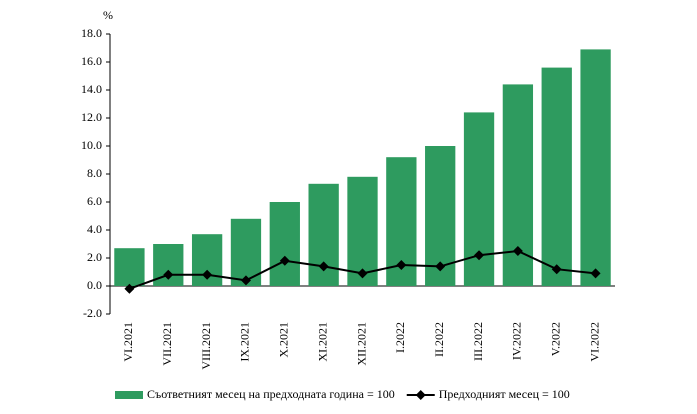 This screenshot has width=697, height=414. Describe the element at coordinates (91, 145) in the screenshot. I see `y-tick-label: 10.0` at that location.